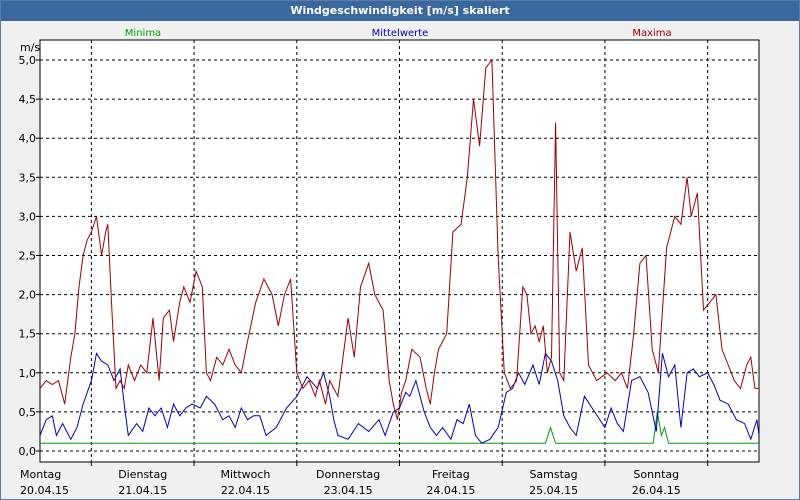 The width and height of the screenshot is (800, 500). Describe the element at coordinates (28, 373) in the screenshot. I see `y-tick-label: 1,0` at that location.